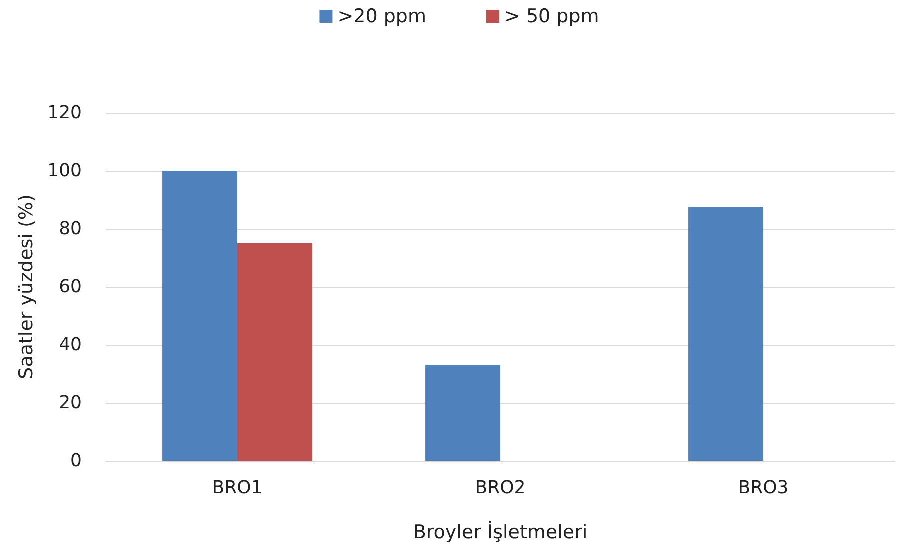  Describe the element at coordinates (70, 403) in the screenshot. I see `y-tick-label: 20` at that location.